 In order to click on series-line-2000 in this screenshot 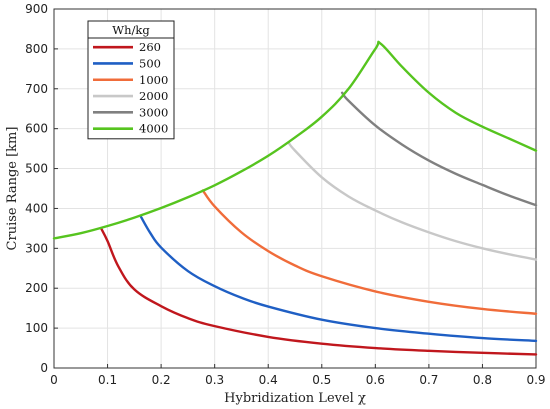, I will do `click(412, 201)`.